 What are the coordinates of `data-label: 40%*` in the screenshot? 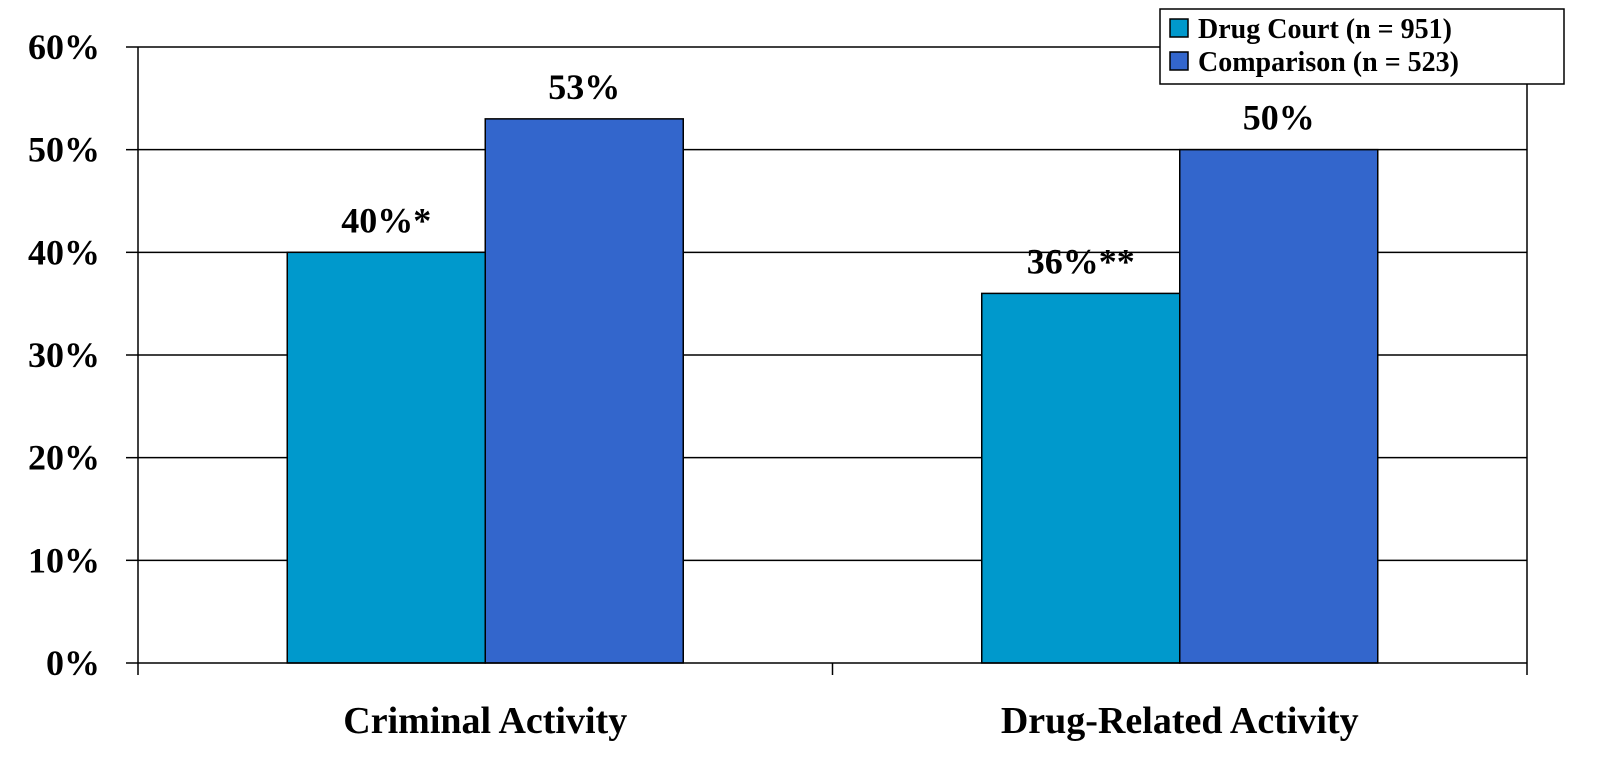 It's located at (386, 220).